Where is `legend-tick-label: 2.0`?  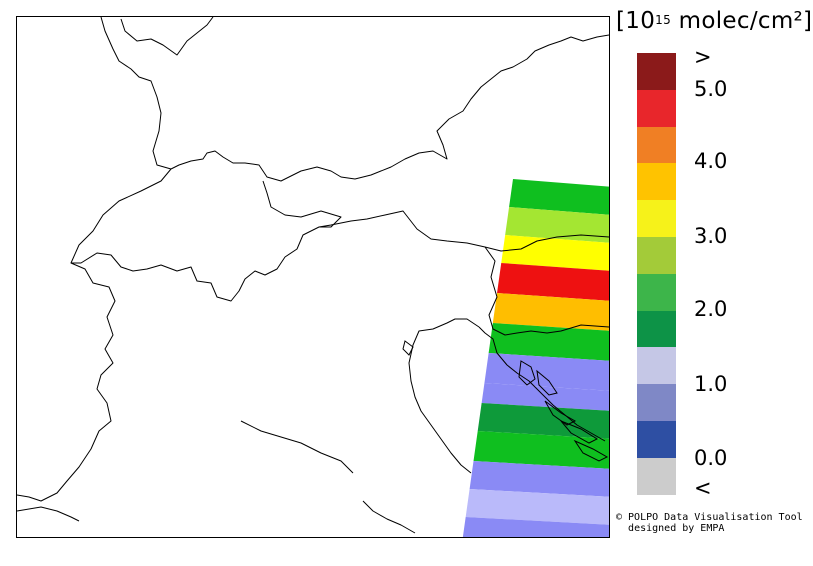
legend-tick-label: 2.0 is located at coordinates (711, 309).